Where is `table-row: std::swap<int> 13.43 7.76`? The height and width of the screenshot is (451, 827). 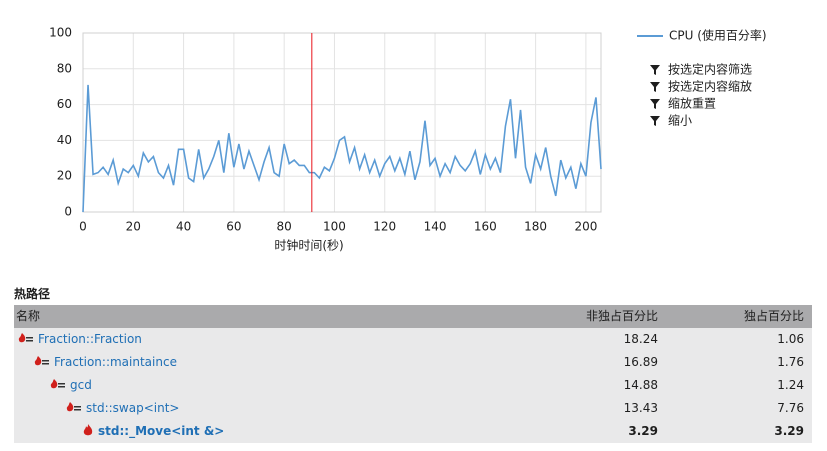
table-row: std::swap<int> 13.43 7.76 is located at coordinates (413, 408).